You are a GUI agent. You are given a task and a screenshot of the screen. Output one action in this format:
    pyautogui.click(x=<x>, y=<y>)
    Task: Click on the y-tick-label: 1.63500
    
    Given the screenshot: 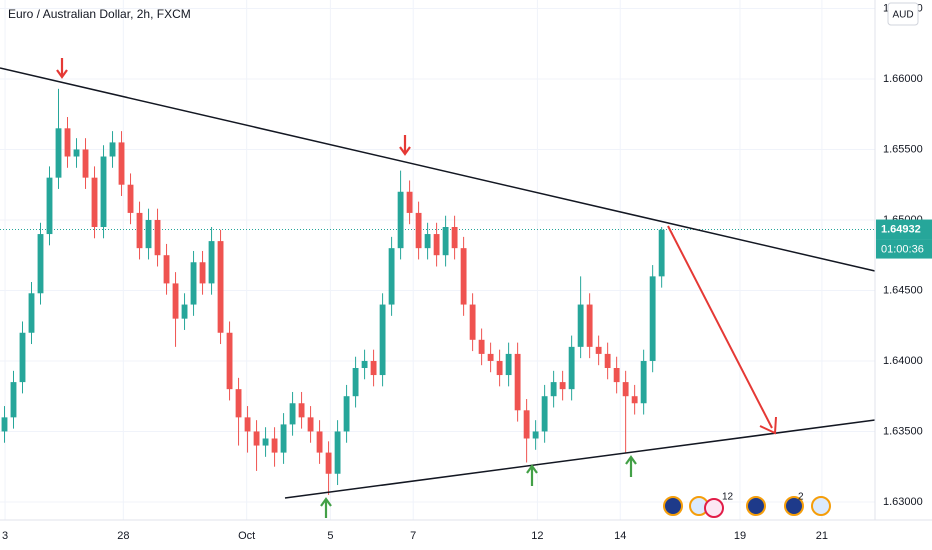 What is the action you would take?
    pyautogui.click(x=903, y=431)
    